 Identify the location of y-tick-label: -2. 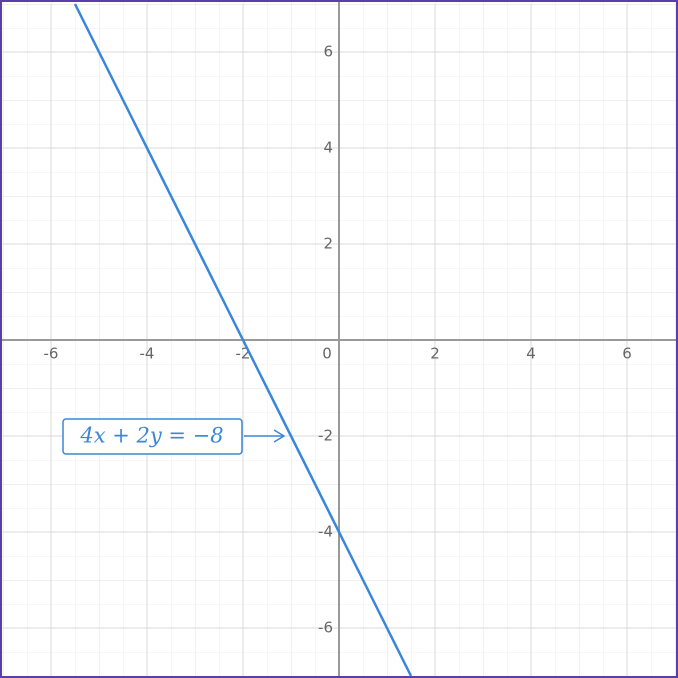
(325, 436).